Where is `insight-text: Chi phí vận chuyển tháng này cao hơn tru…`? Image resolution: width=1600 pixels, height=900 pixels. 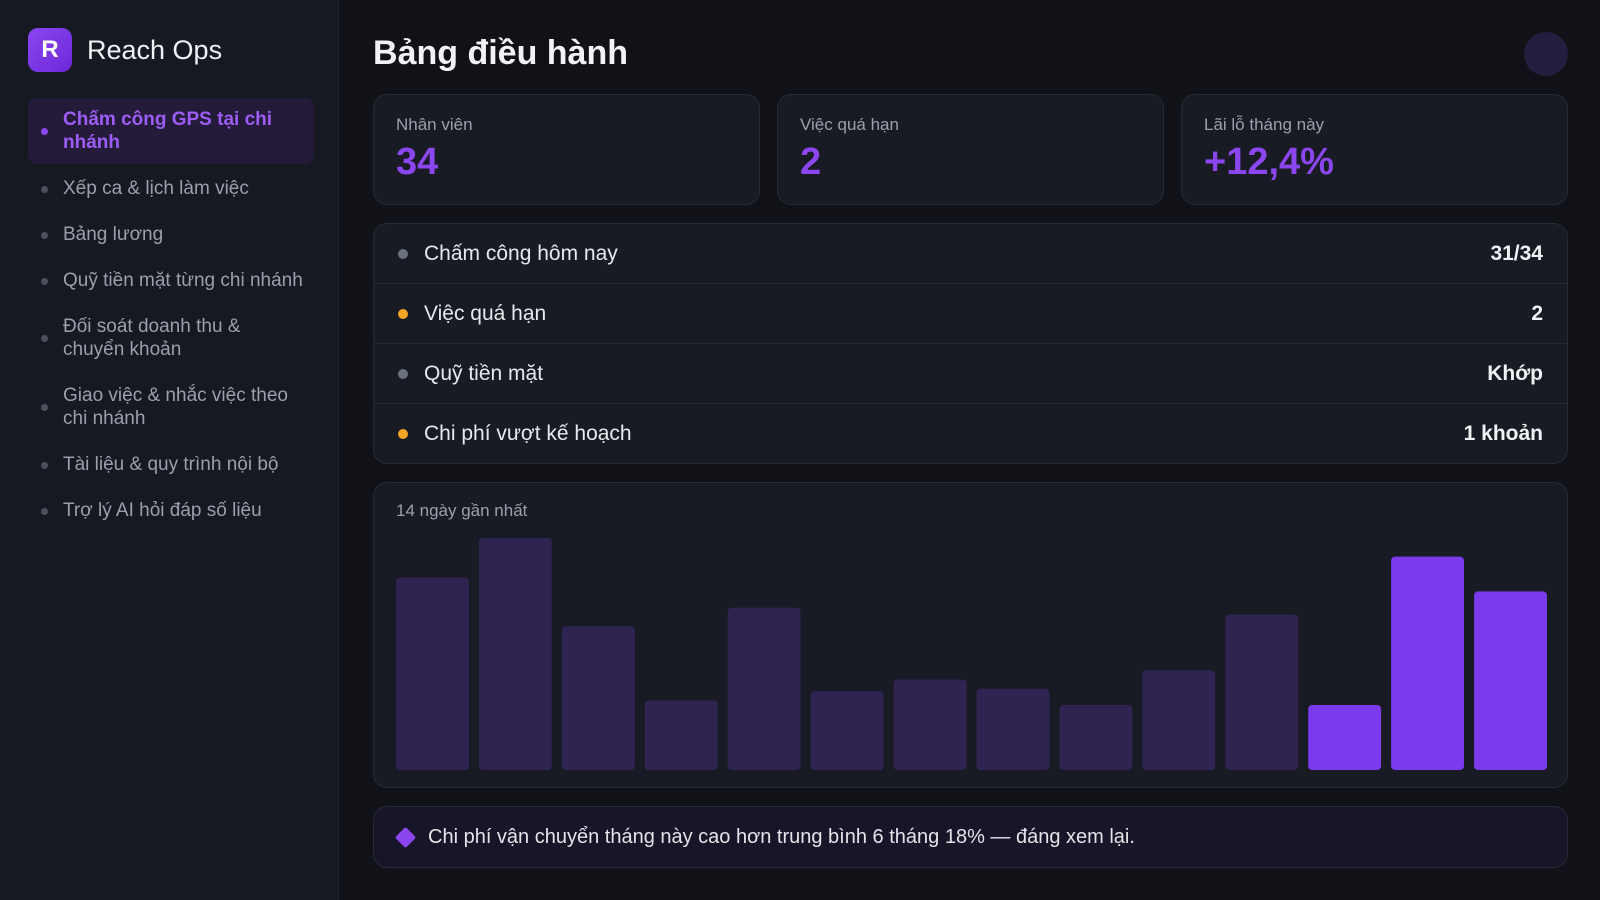
insight-text: Chi phí vận chuyển tháng này cao hơn tru… is located at coordinates (781, 837).